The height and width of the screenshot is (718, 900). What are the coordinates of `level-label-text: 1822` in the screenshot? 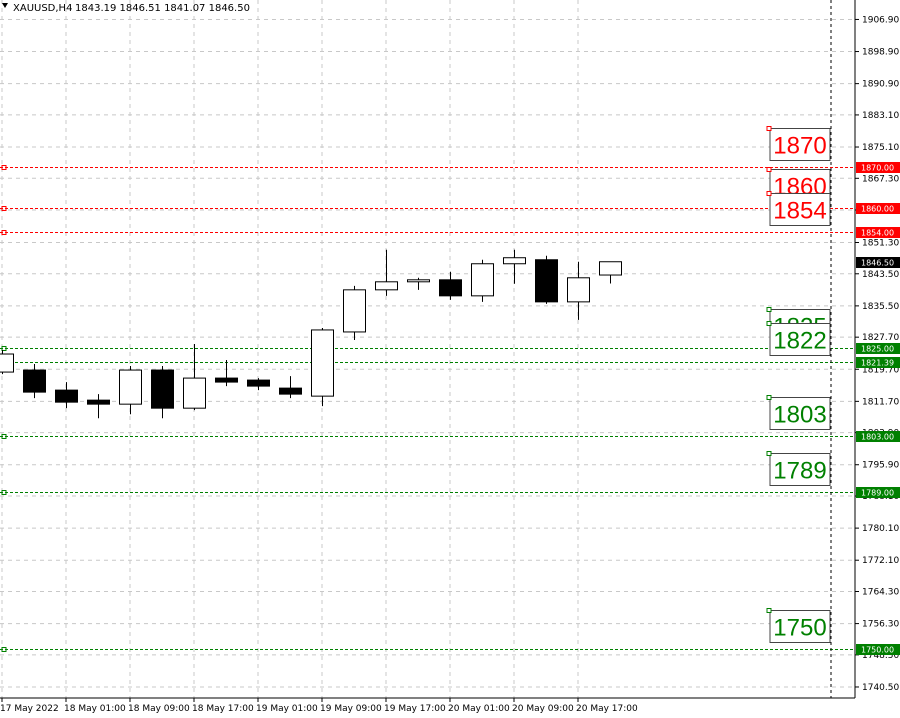 It's located at (799, 341).